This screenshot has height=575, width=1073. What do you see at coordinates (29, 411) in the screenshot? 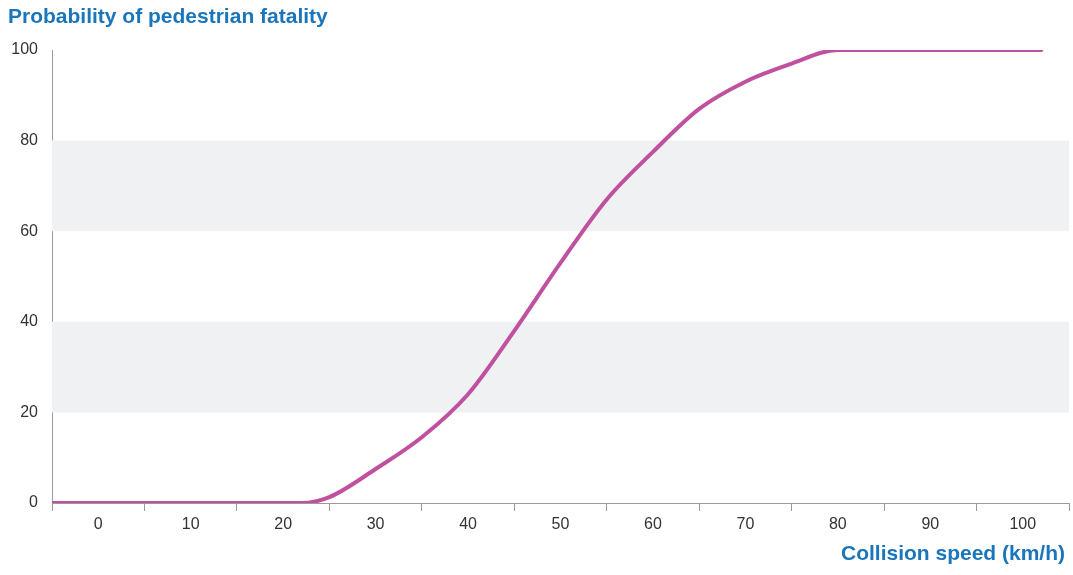
I see `y-tick-label: 20` at bounding box center [29, 411].